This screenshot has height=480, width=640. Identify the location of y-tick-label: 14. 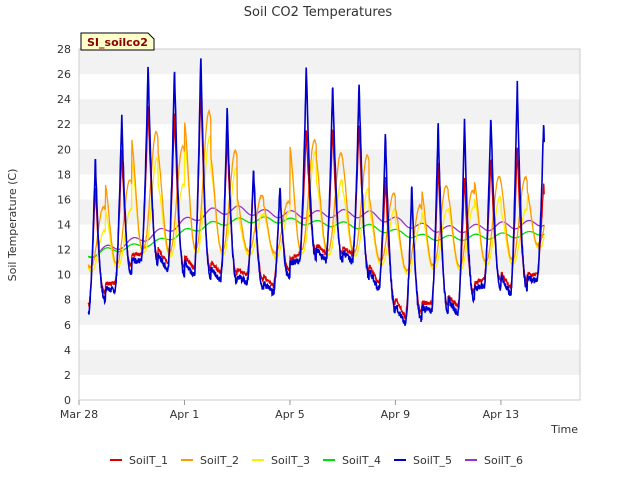
(64, 225).